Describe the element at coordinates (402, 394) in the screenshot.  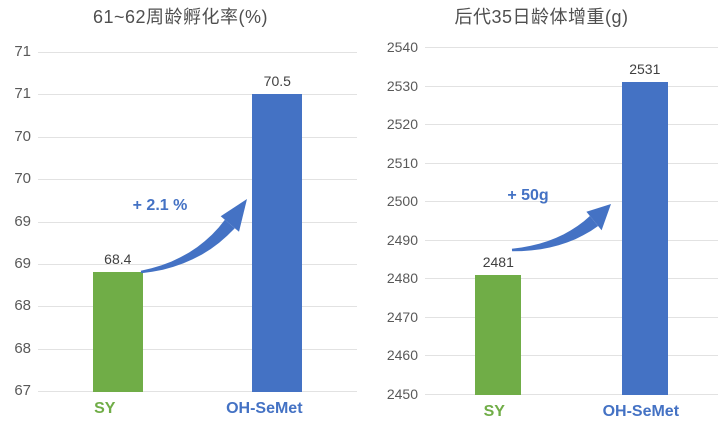
I see `y-axis-tick-label: 2450` at that location.